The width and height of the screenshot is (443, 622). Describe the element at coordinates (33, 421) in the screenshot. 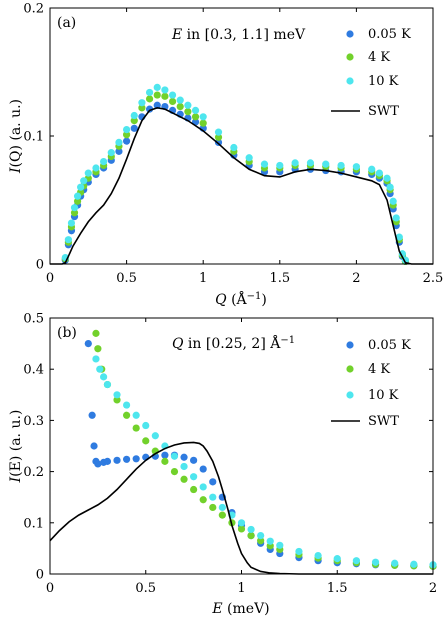

I see `y-tick-label: 0.3` at that location.